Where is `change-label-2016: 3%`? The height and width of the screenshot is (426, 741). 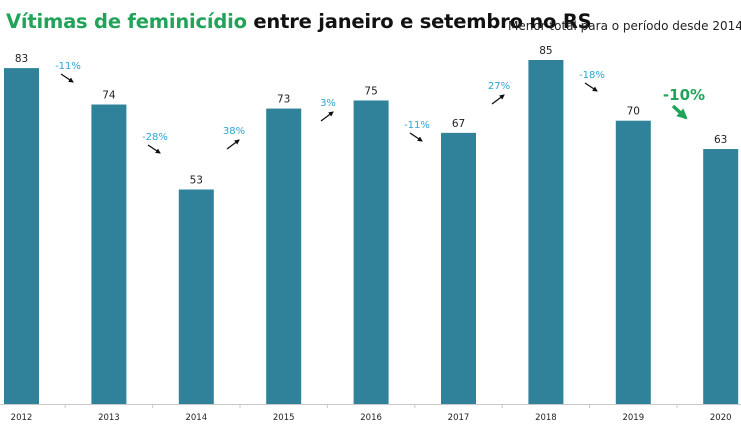
change-label-2016: 3% is located at coordinates (328, 103).